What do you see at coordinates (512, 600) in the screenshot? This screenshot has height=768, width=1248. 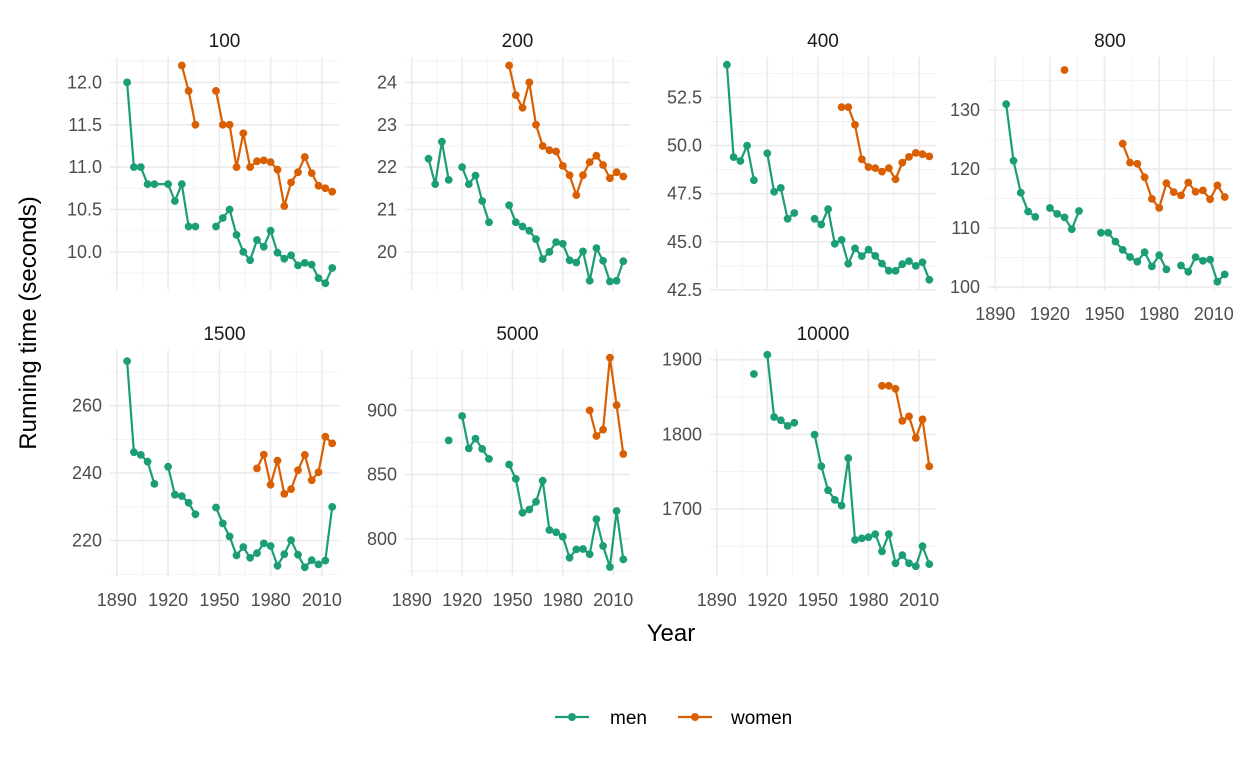 I see `x-tick-label: 1950` at bounding box center [512, 600].